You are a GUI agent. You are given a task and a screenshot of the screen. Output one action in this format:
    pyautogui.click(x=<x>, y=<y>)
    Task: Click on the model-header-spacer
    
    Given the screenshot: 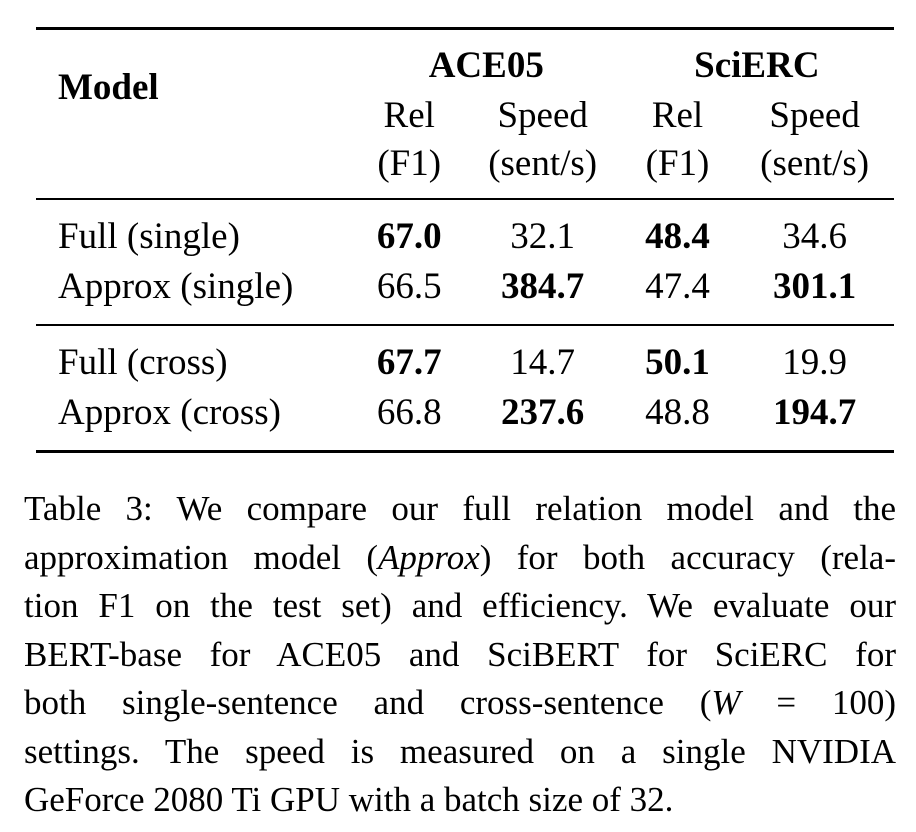 What is the action you would take?
    pyautogui.click(x=194, y=169)
    